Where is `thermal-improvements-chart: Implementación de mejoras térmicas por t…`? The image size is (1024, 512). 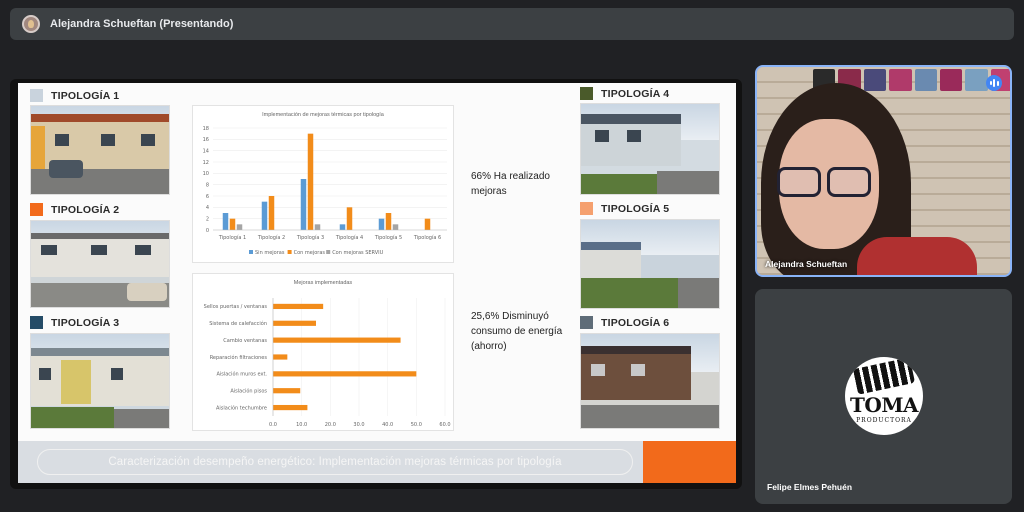 thermal-improvements-chart: Implementación de mejoras térmicas por t… is located at coordinates (323, 184).